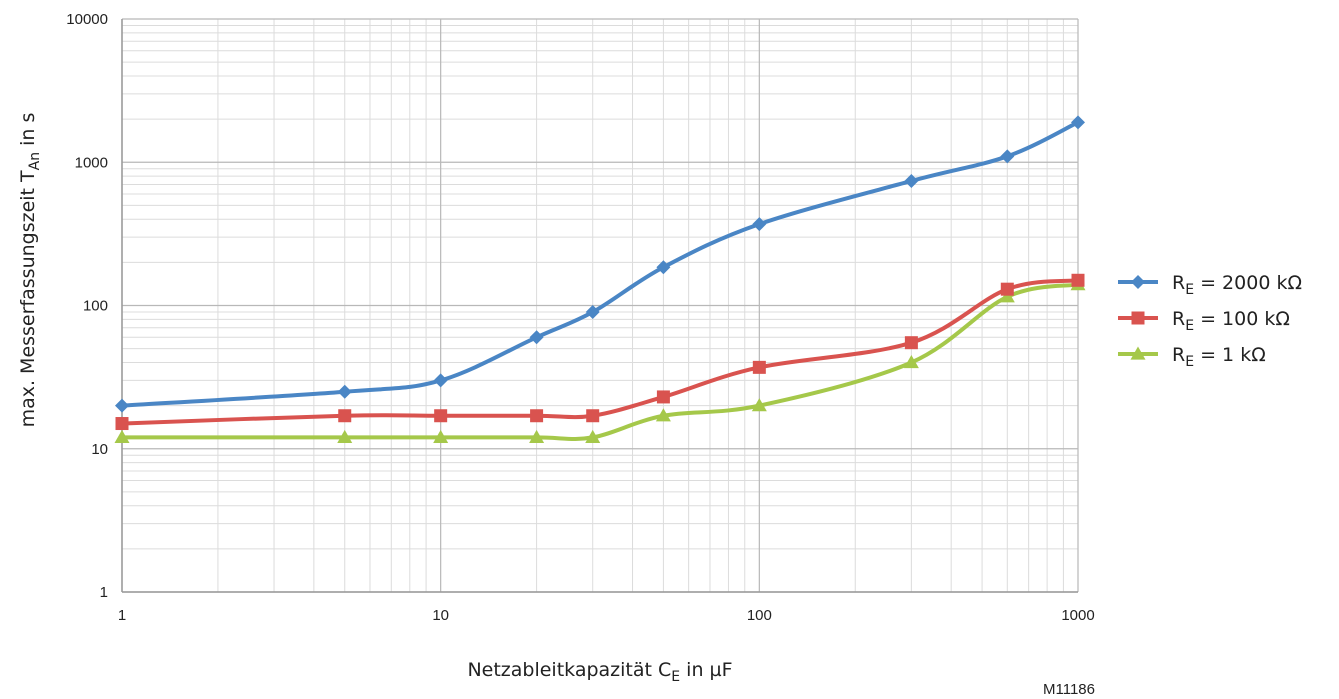 This screenshot has height=699, width=1339. I want to click on y-tick-labels: 1 10 100 1000 10000, so click(87, 306).